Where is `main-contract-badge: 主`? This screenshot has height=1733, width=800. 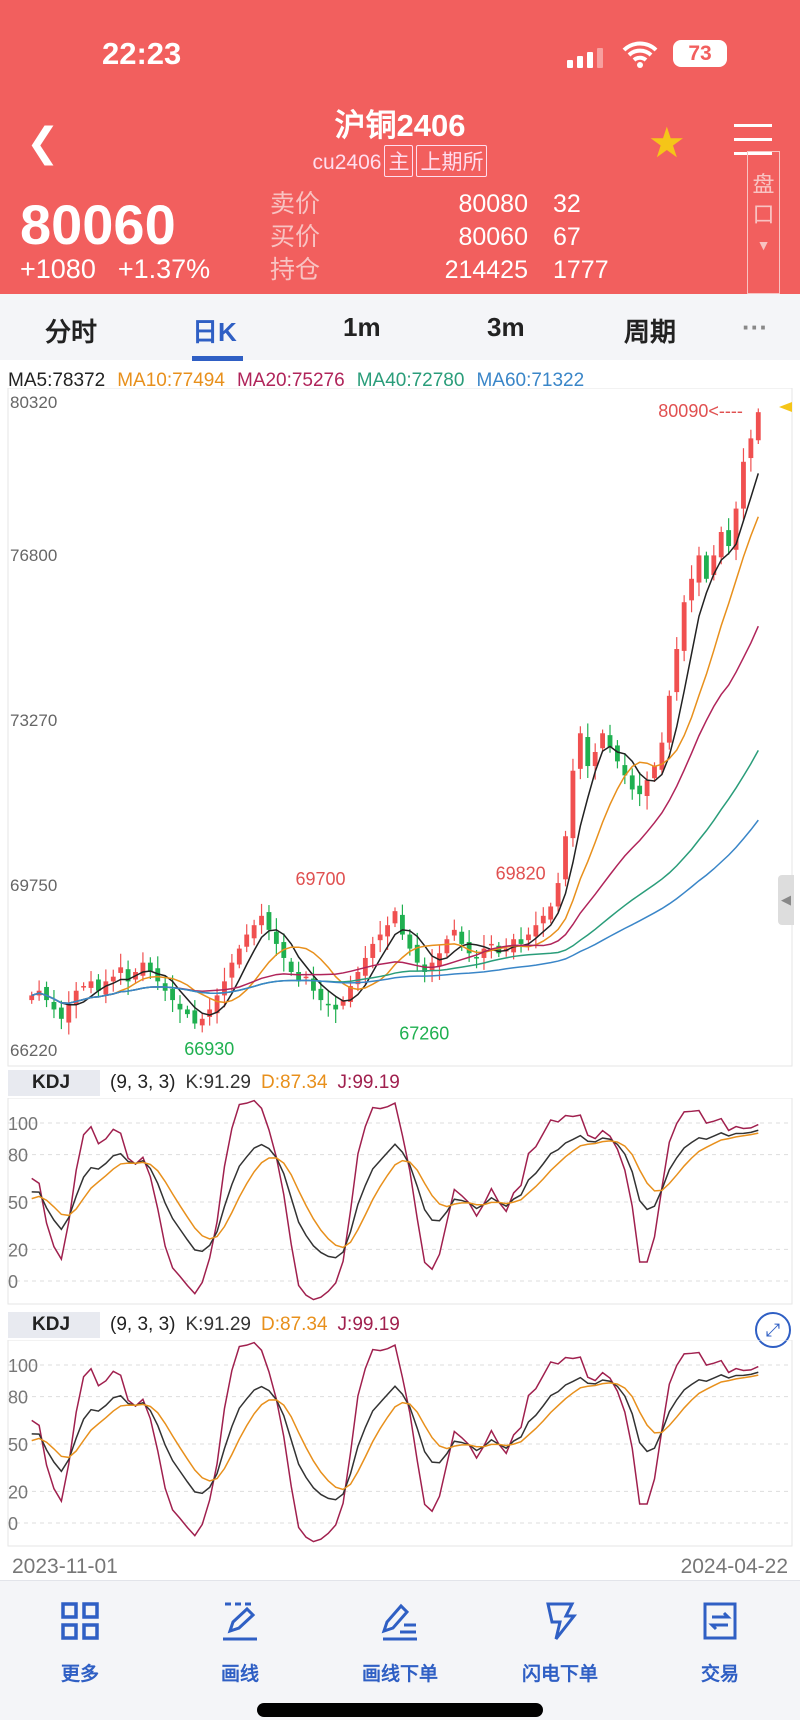 main-contract-badge: 主 is located at coordinates (399, 161).